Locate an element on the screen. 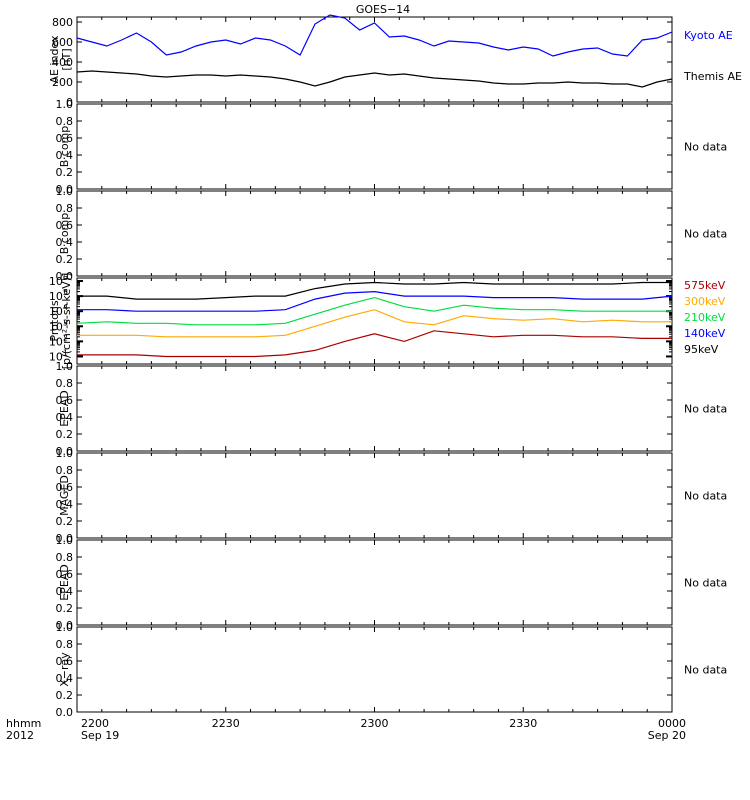 Image resolution: width=750 pixels, height=800 pixels. panel-2-ytick: 1.0 is located at coordinates (65, 104).